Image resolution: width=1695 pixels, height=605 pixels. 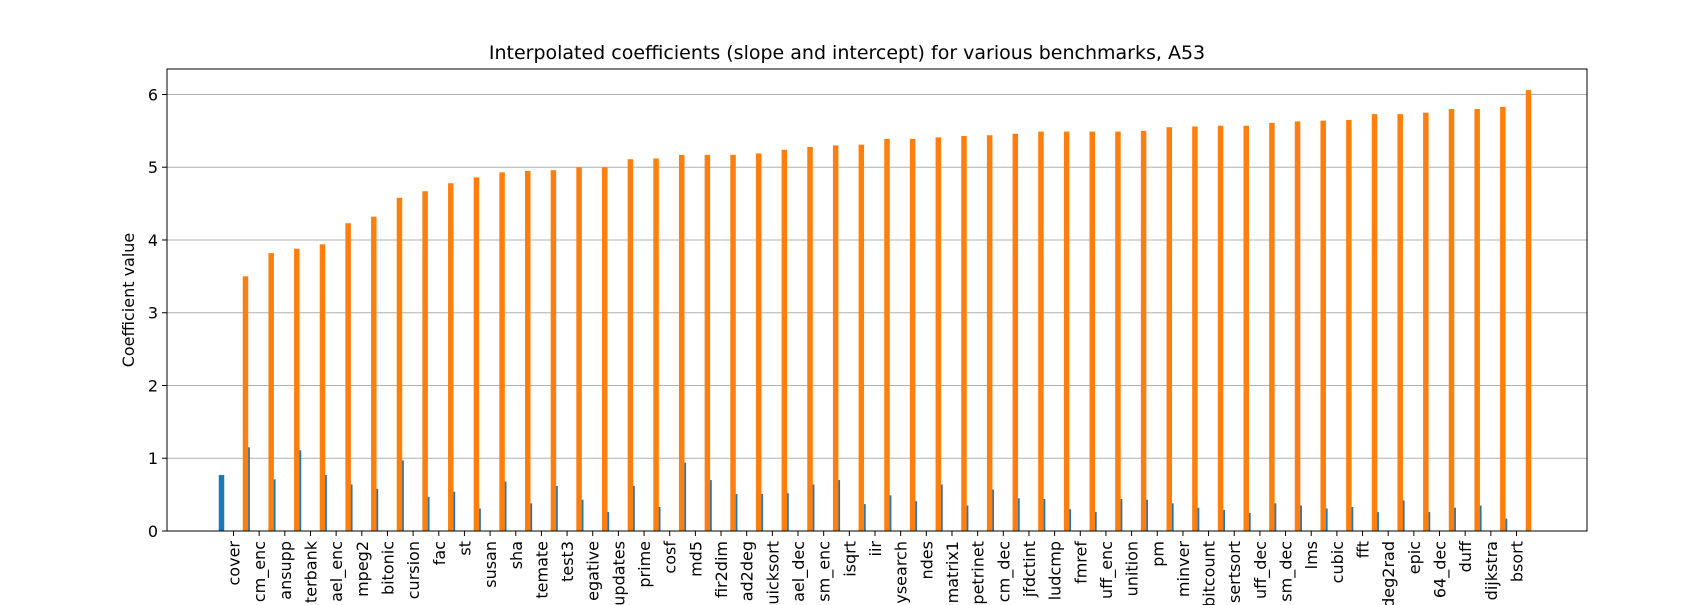 I want to click on bar-series-2-ysearch, so click(x=912, y=334).